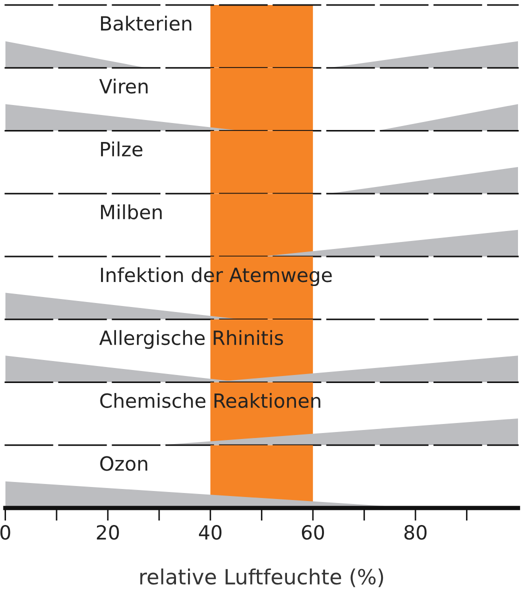  I want to click on chart-title: Milben, so click(131, 212).